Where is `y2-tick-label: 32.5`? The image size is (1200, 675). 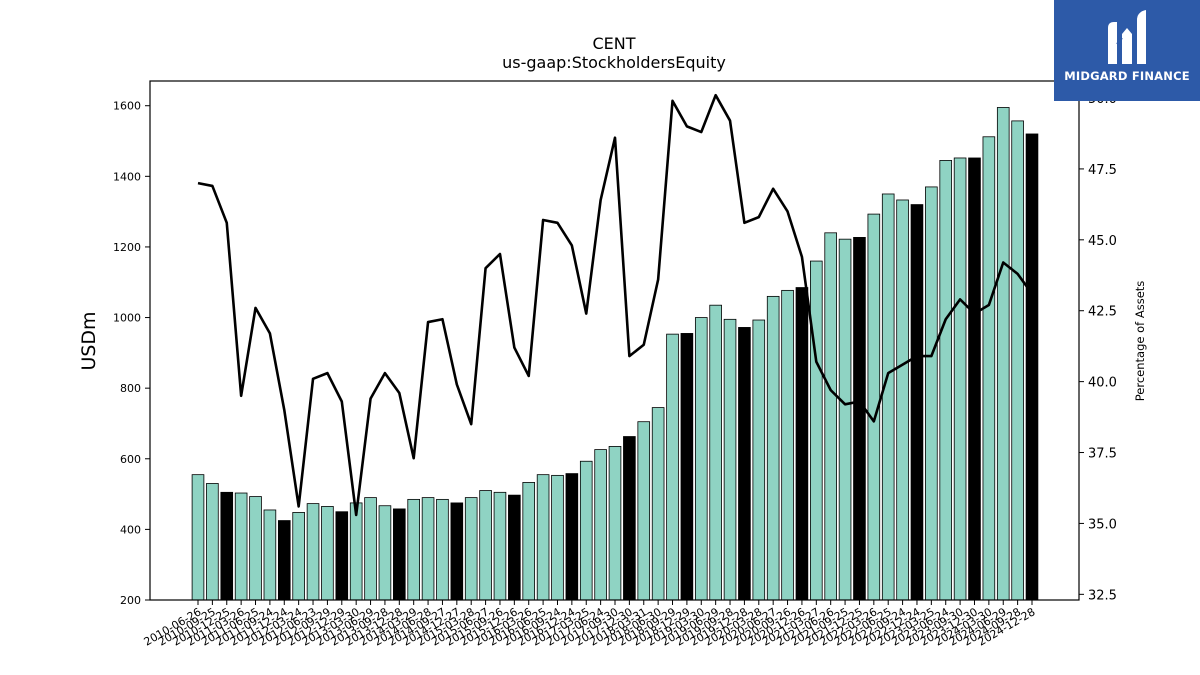 y2-tick-label: 32.5 is located at coordinates (1102, 595).